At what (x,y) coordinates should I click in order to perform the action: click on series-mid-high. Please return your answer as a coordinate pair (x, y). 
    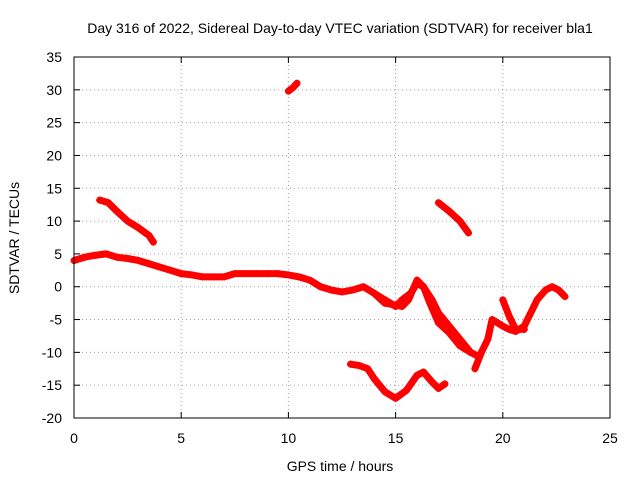
    Looking at the image, I should click on (453, 218).